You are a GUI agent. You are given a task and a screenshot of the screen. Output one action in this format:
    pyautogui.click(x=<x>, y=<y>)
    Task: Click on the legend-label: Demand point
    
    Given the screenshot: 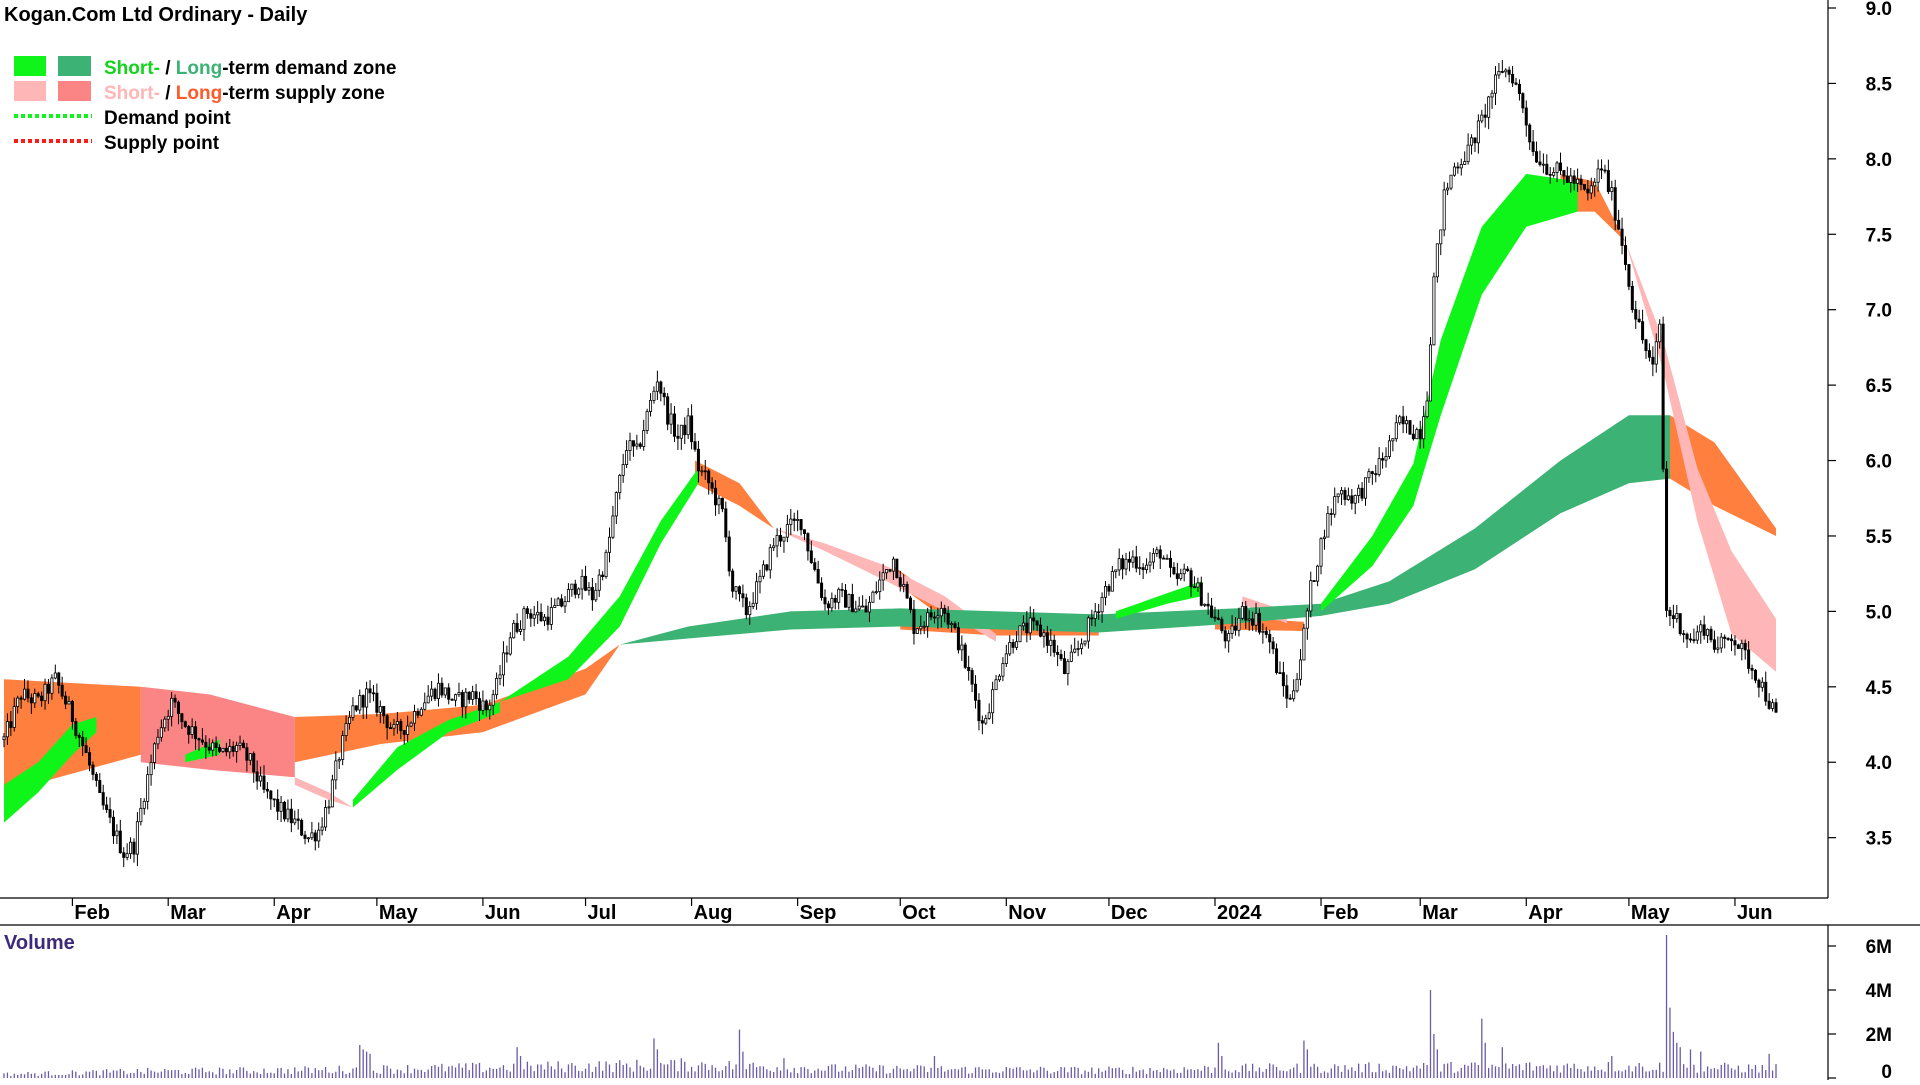 What is the action you would take?
    pyautogui.click(x=167, y=118)
    